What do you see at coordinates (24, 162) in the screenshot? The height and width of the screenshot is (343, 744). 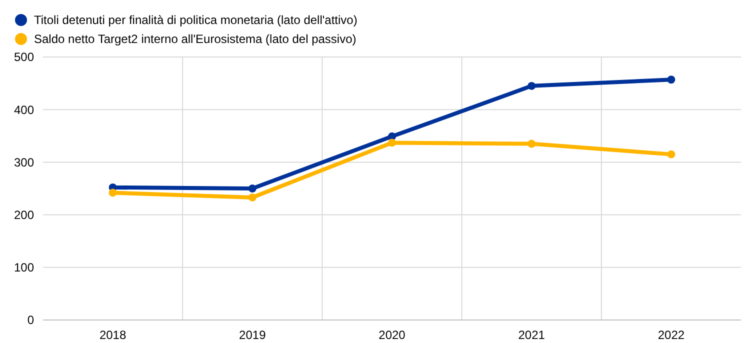 I see `y-tick-label: 300` at bounding box center [24, 162].